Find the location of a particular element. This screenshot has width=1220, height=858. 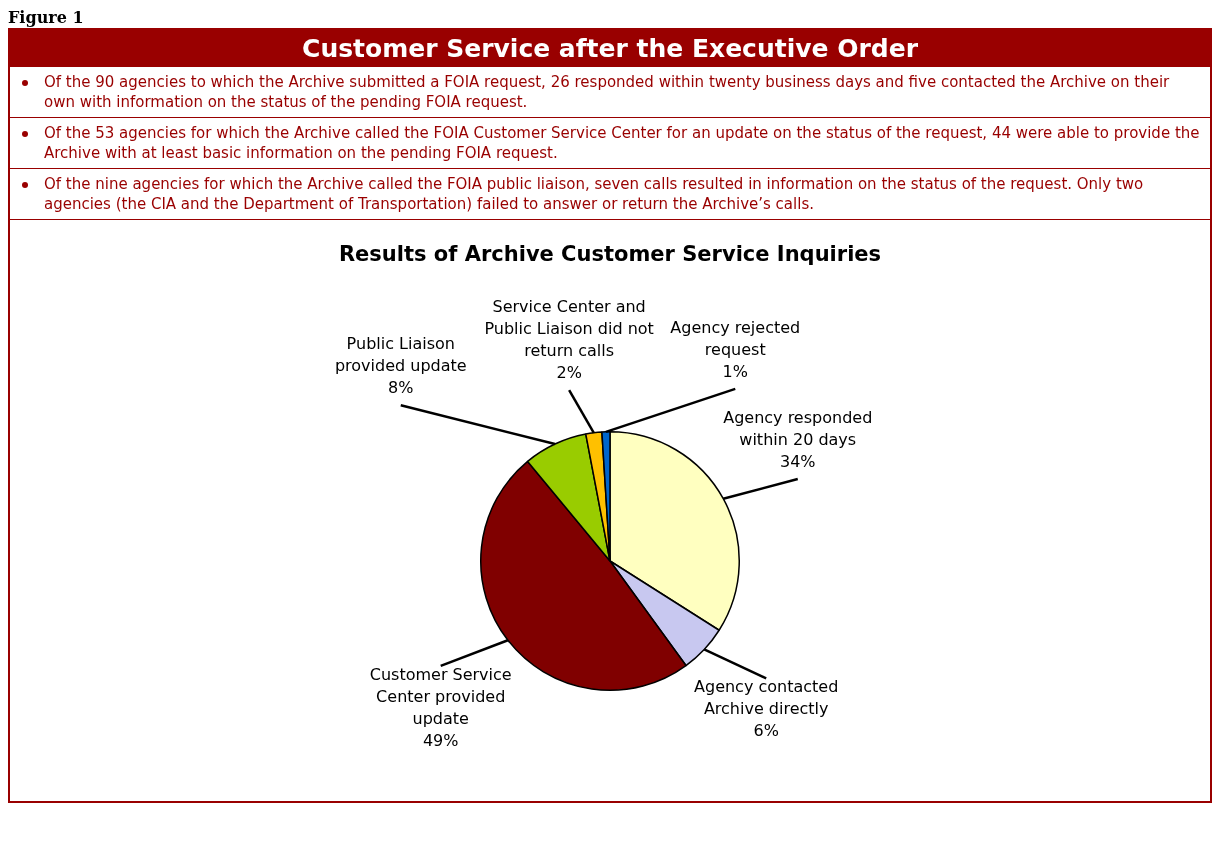

slice-label: Public Liaison provided update is located at coordinates (400, 355).